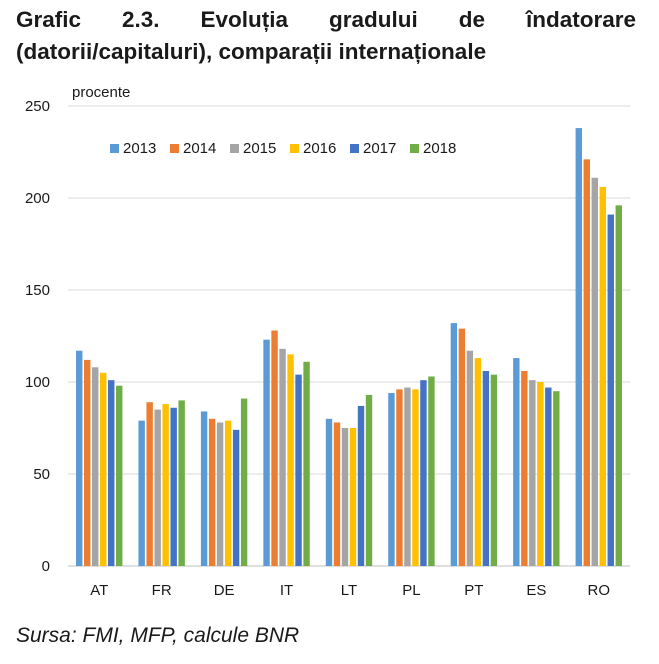  What do you see at coordinates (236, 497) in the screenshot?
I see `bar-de-2017` at bounding box center [236, 497].